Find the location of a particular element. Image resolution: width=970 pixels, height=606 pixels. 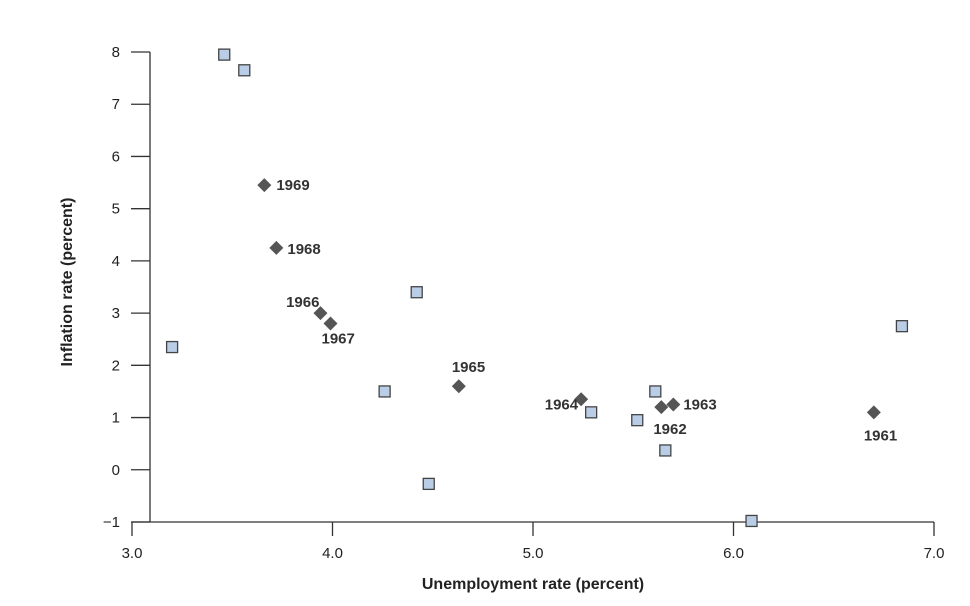

y-tick-label: 0 is located at coordinates (116, 470).